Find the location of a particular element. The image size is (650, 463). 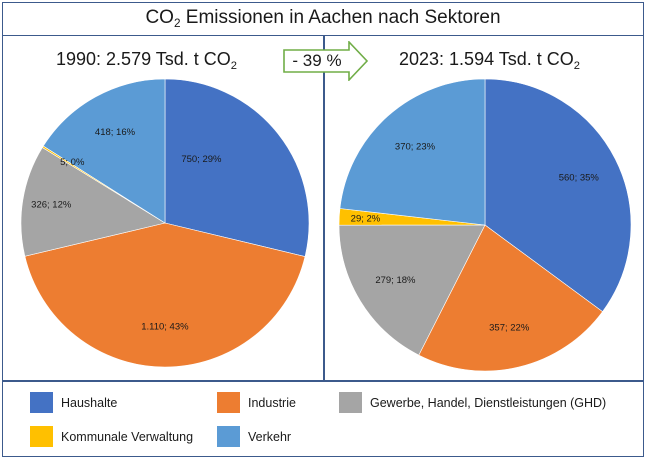

pie-1990-title-main: 1990: 2.579 Tsd. t CO is located at coordinates (143, 59).